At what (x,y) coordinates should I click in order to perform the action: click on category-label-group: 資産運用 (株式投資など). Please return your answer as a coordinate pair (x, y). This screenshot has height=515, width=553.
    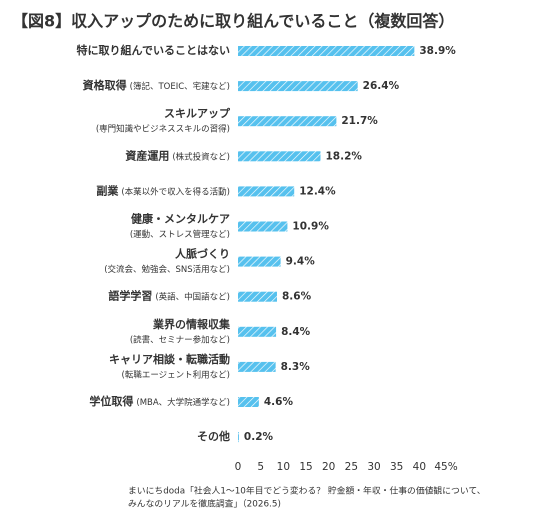
    Looking at the image, I should click on (177, 155).